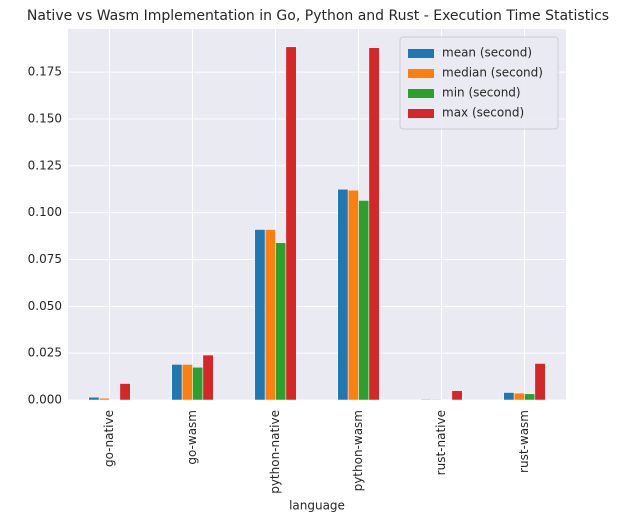  Describe the element at coordinates (45, 212) in the screenshot. I see `y-tick-label: 0.100` at that location.